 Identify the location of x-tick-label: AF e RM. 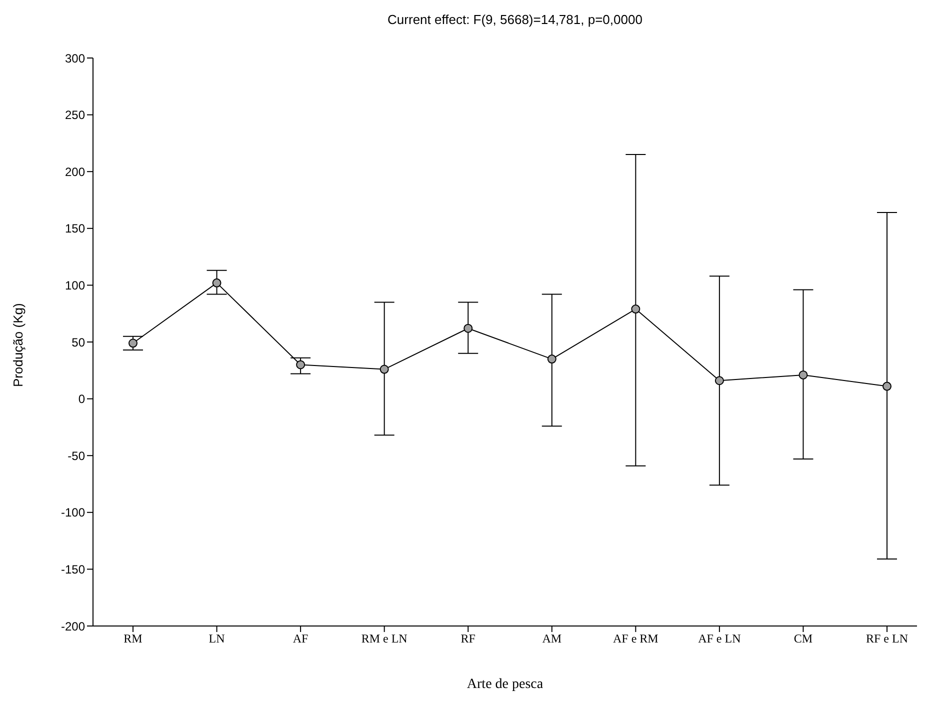
(635, 639).